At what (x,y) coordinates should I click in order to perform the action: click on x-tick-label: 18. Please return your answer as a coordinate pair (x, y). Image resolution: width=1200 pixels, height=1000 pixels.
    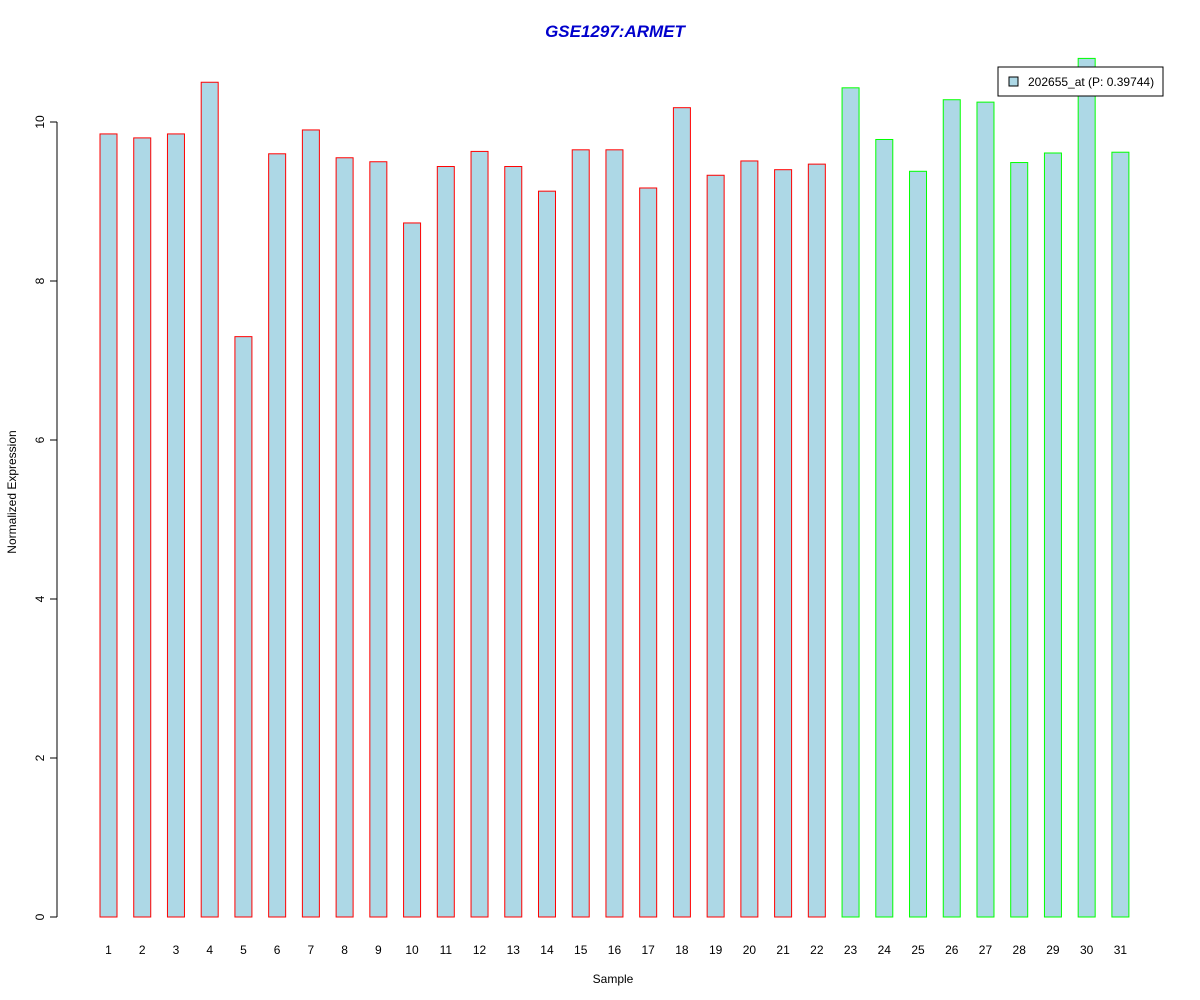
    Looking at the image, I should click on (682, 950).